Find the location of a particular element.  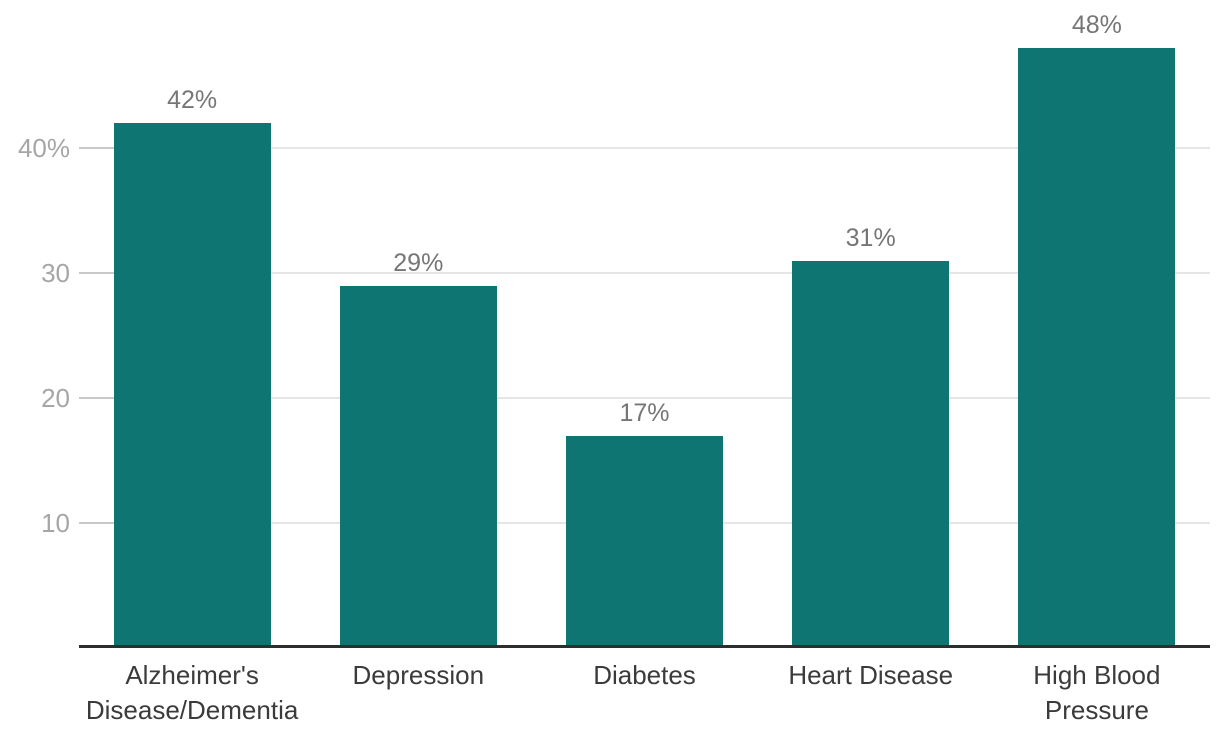

bar-value-label: 42% is located at coordinates (192, 100).